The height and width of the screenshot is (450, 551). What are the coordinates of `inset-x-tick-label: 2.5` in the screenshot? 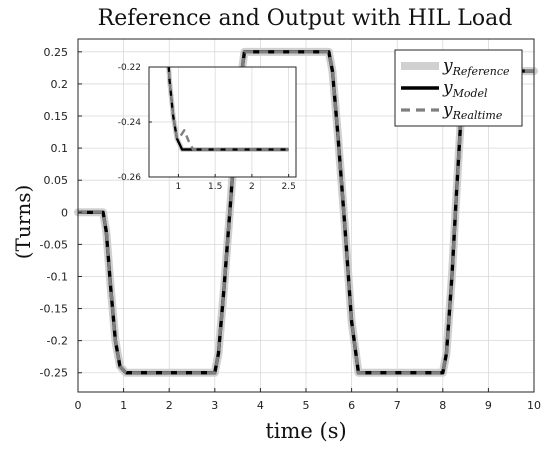 It's located at (288, 187).